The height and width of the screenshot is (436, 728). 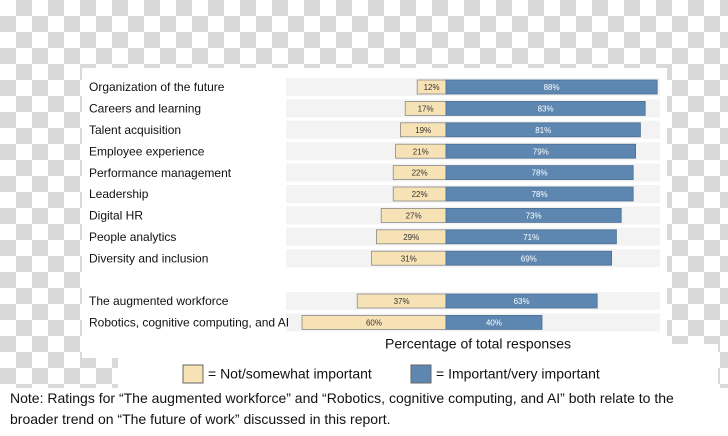 I want to click on category-label: Robotics, cognitive computing, and AI, so click(x=189, y=323).